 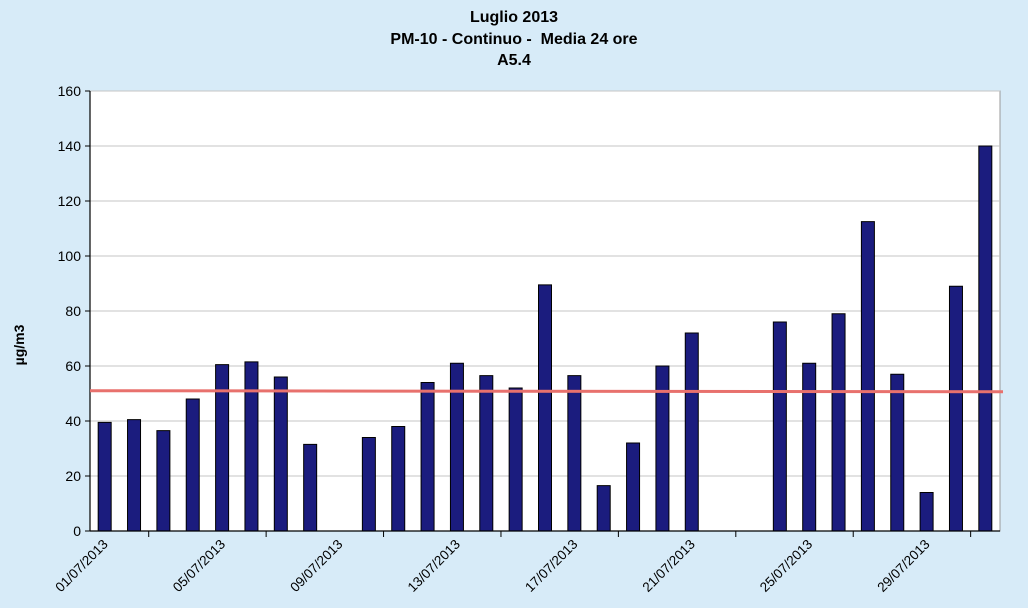 I want to click on chart-title-line-2: PM-10 - Continuo - Media 24 ore, so click(x=513, y=39).